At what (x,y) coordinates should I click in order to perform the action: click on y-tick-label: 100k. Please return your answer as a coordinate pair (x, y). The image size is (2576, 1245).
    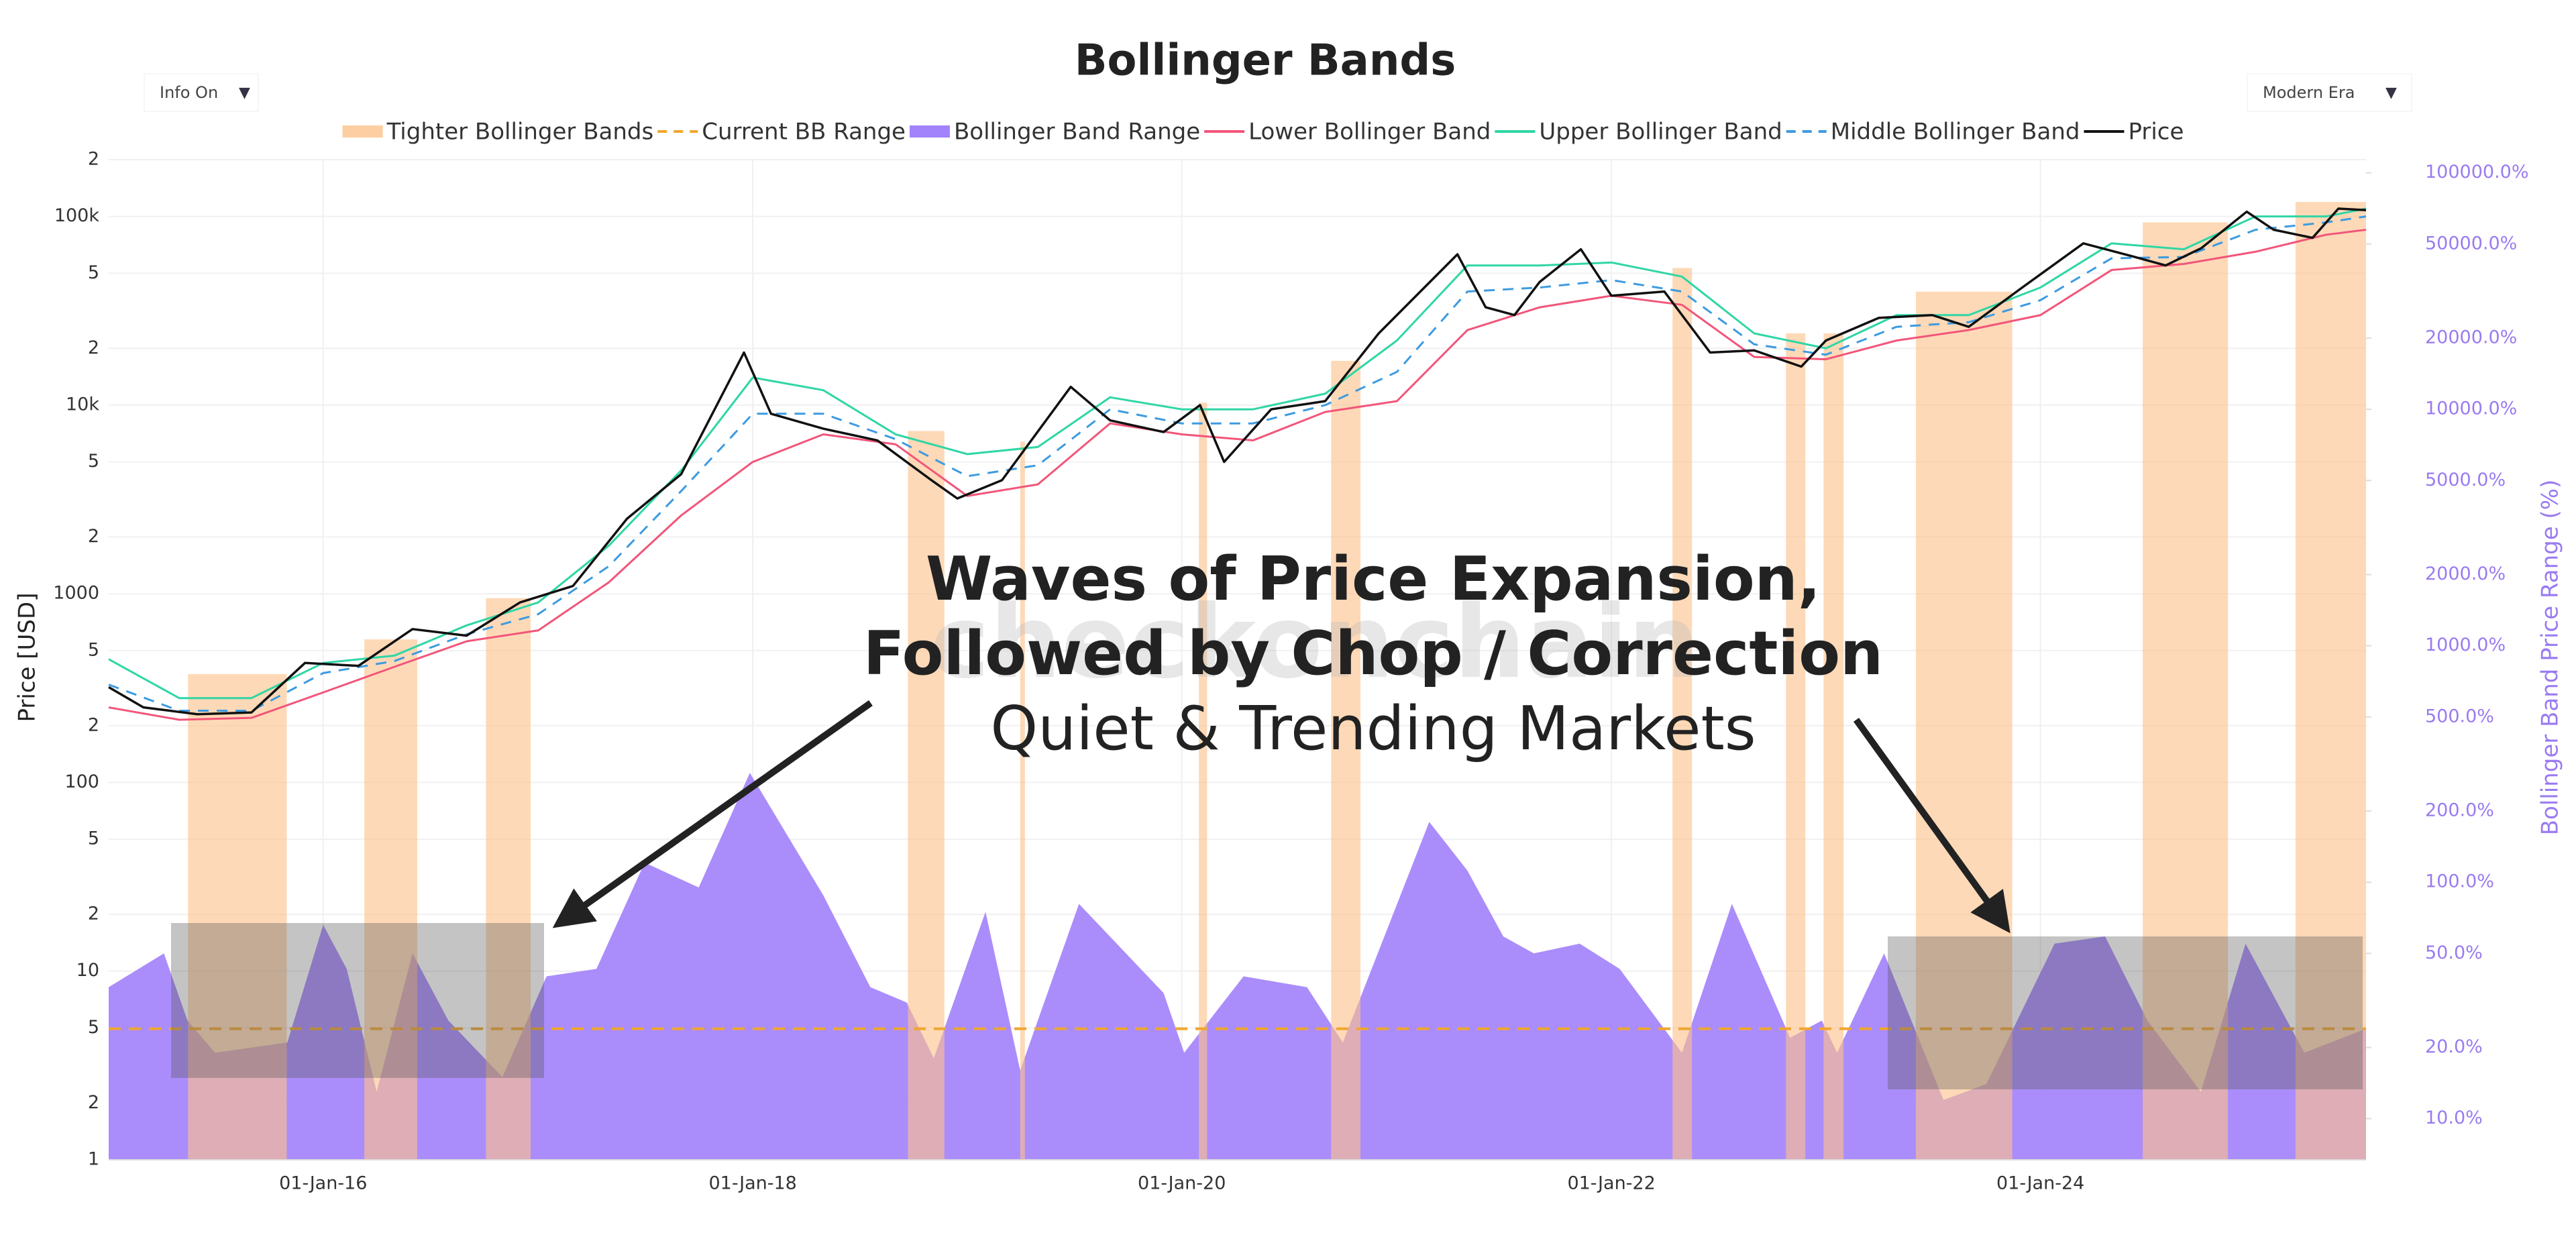
    Looking at the image, I should click on (77, 215).